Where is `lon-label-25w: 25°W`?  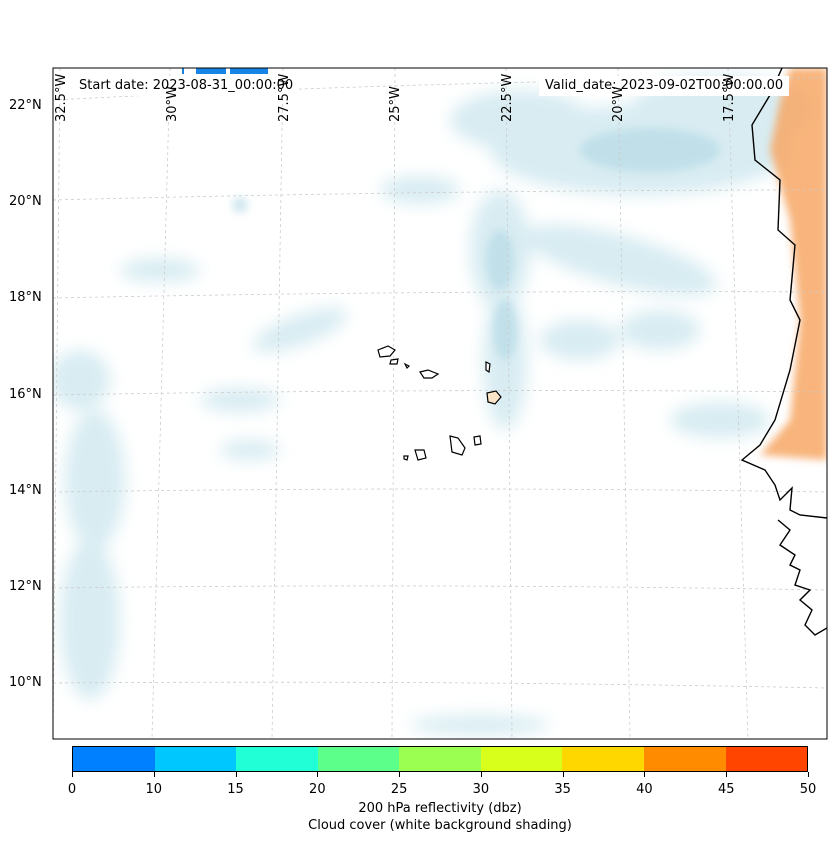
lon-label-25w: 25°W is located at coordinates (395, 104).